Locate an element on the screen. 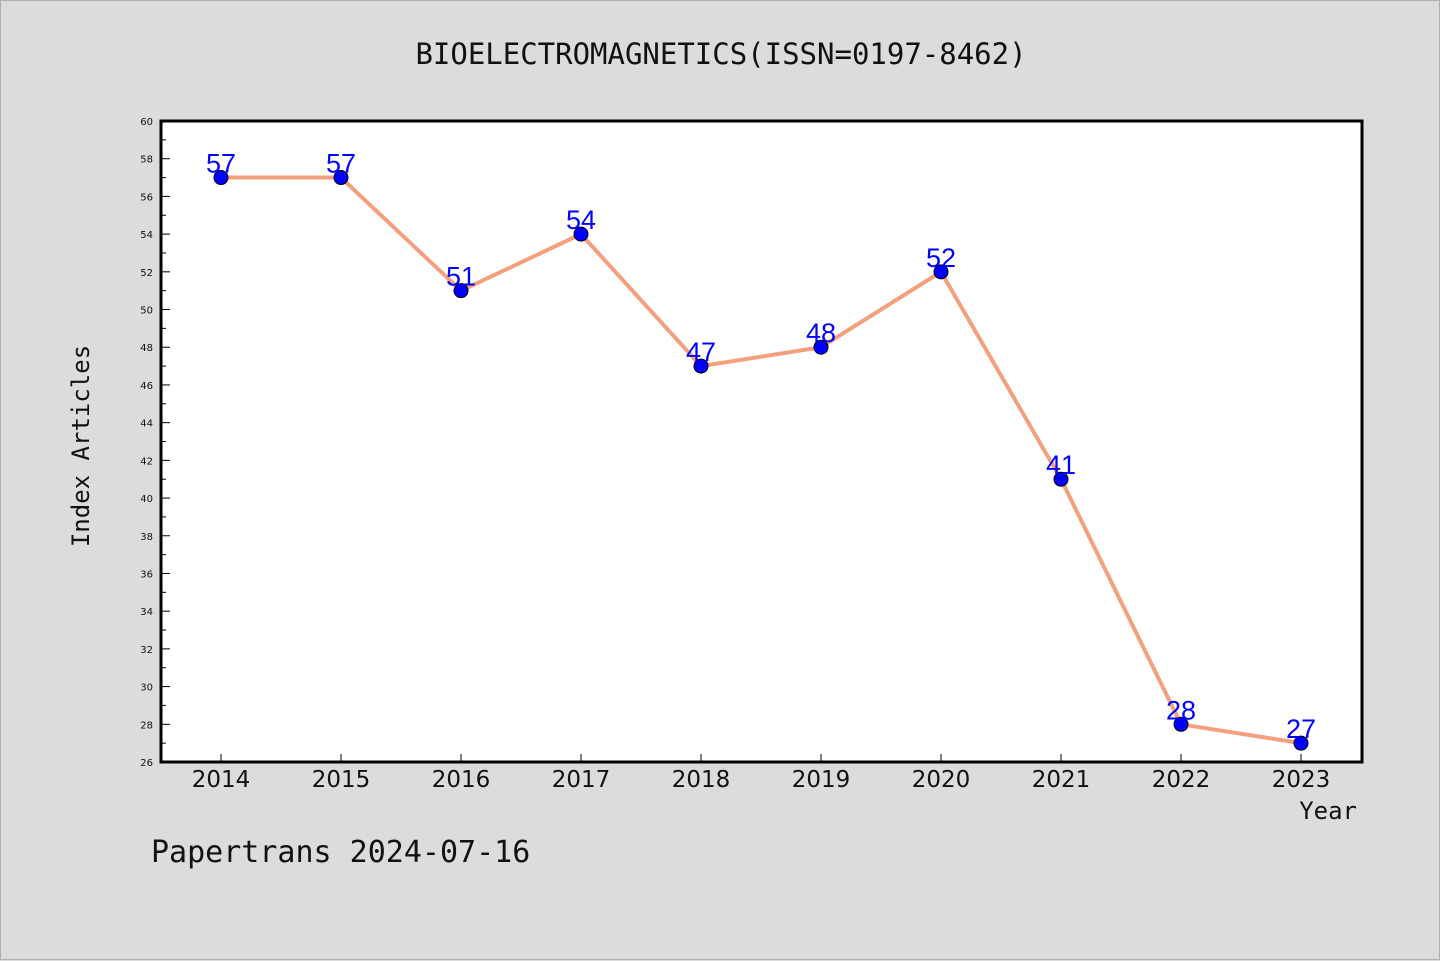 This screenshot has width=1440, height=961. y-tick-label: 26 is located at coordinates (146, 763).